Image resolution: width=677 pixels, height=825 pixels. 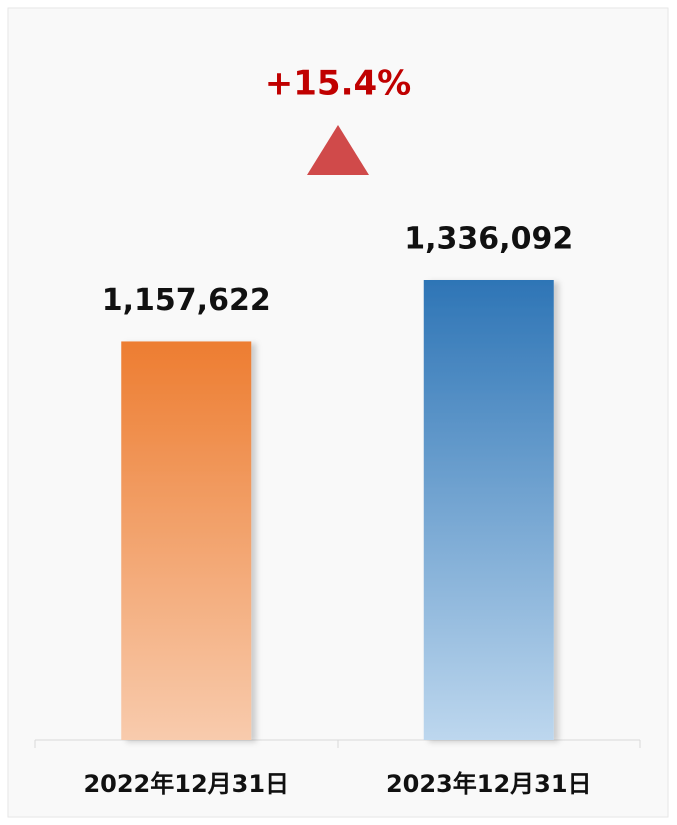 What do you see at coordinates (489, 784) in the screenshot?
I see `x-tick-label: 2023年12月31日` at bounding box center [489, 784].